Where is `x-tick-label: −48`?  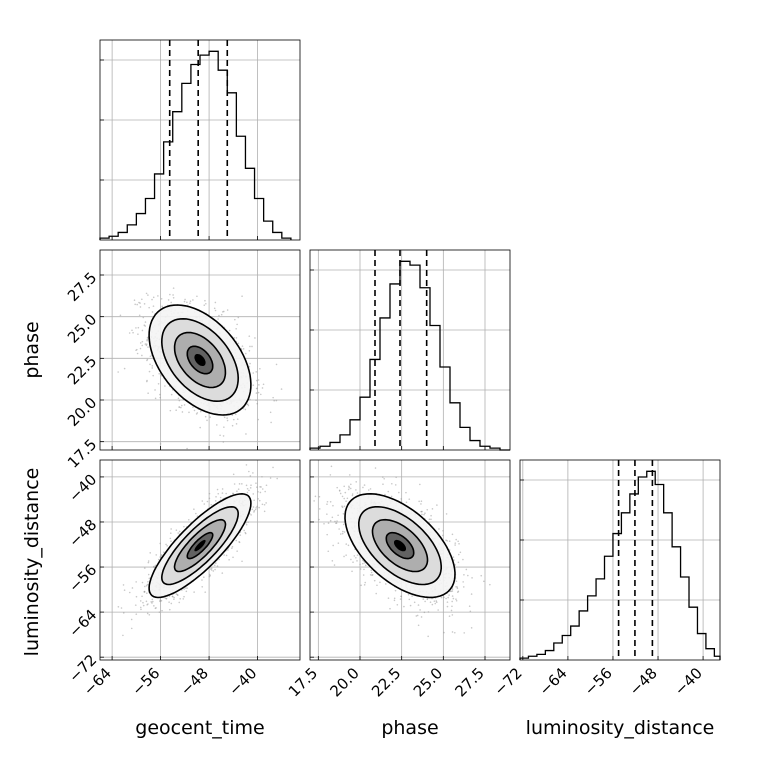
x-tick-label: −48 is located at coordinates (194, 681).